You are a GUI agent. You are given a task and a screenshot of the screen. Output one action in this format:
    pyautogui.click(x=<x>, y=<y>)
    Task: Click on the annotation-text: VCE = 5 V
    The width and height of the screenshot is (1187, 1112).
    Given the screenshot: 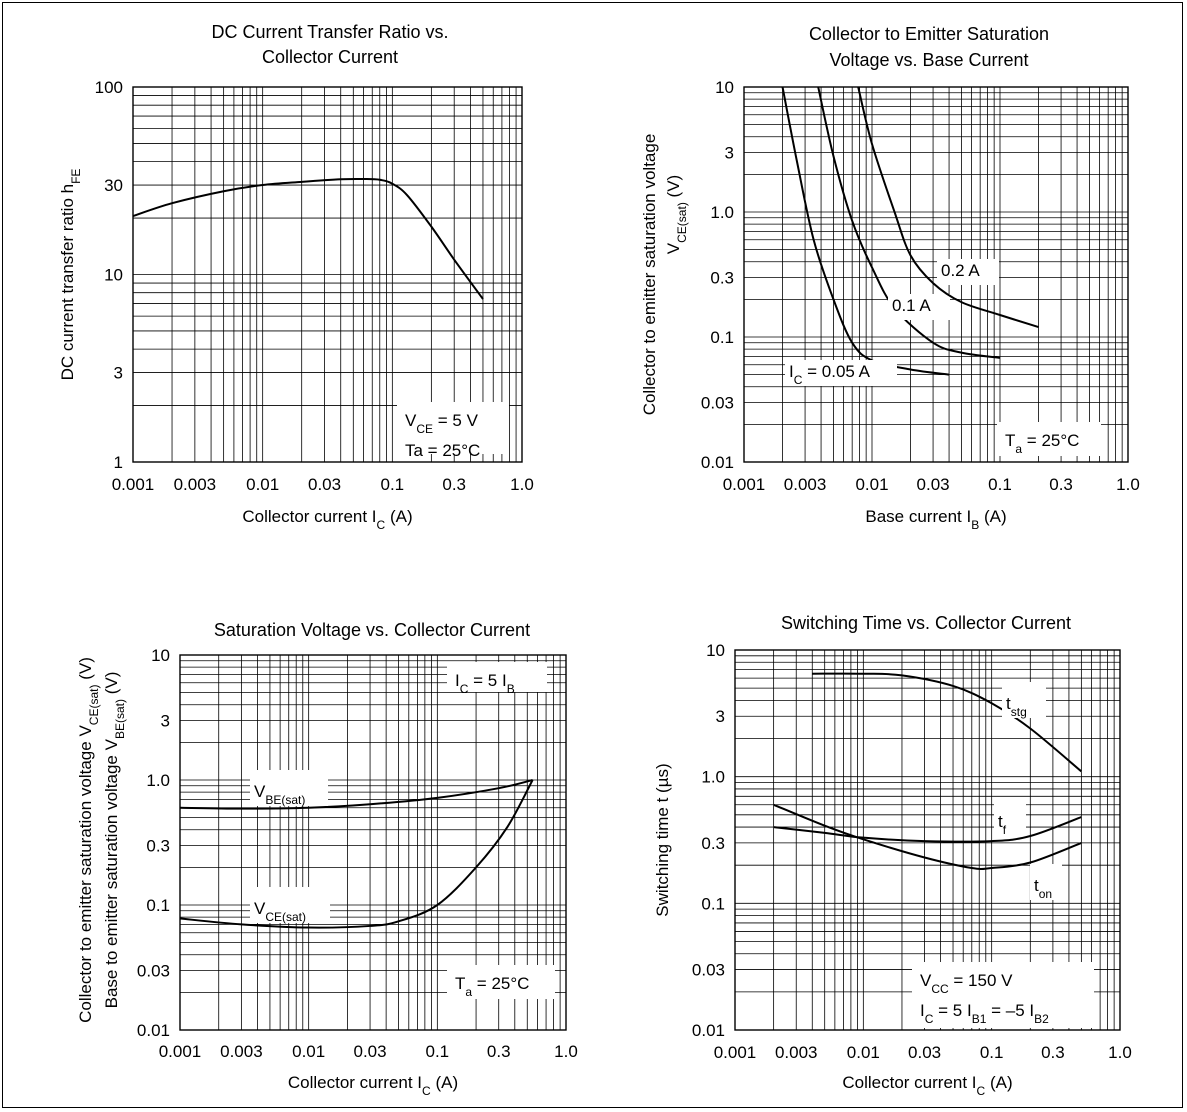 What is the action you would take?
    pyautogui.click(x=442, y=423)
    